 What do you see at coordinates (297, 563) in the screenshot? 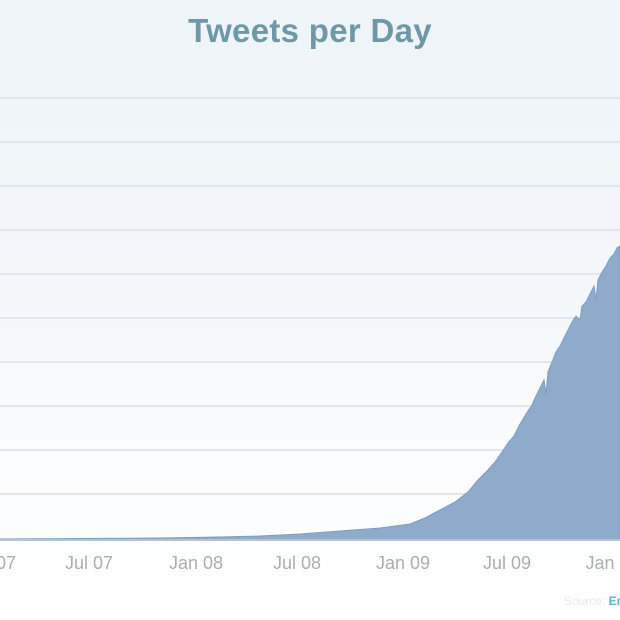
I see `x-tick-label: Jul 08` at bounding box center [297, 563].